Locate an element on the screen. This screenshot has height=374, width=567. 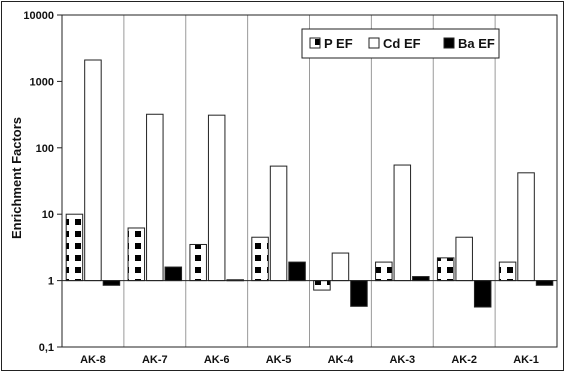
x-tick-label: AK-6 is located at coordinates (217, 360).